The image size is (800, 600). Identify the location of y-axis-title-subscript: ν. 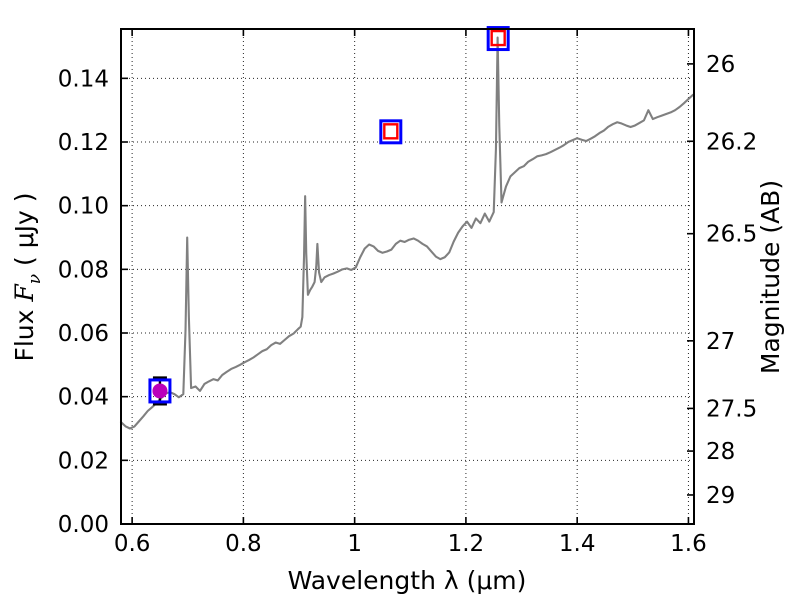
(35, 279).